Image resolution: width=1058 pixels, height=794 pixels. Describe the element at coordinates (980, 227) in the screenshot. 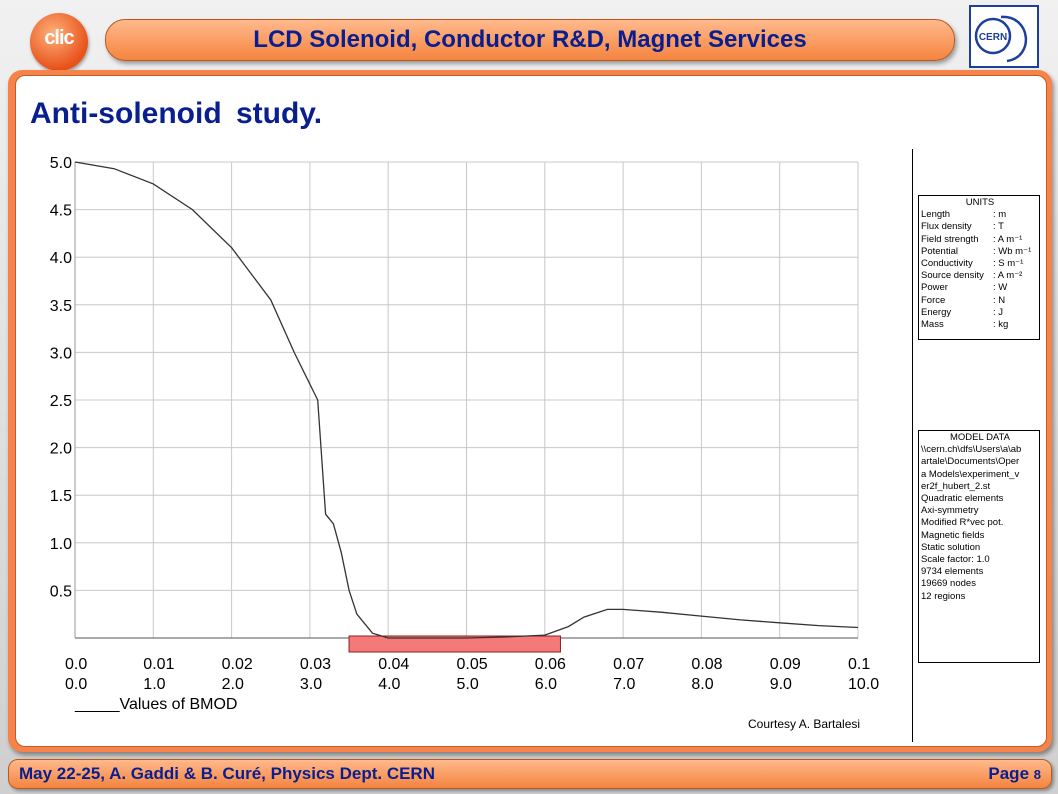

I see `units-row: Flux density : T` at that location.